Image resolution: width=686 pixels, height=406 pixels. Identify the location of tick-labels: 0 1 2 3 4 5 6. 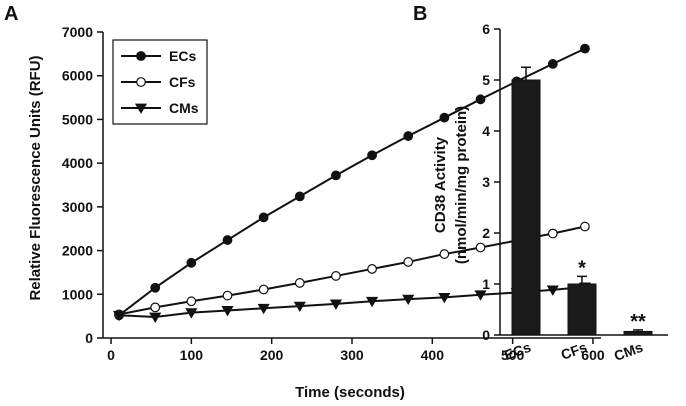
(486, 182).